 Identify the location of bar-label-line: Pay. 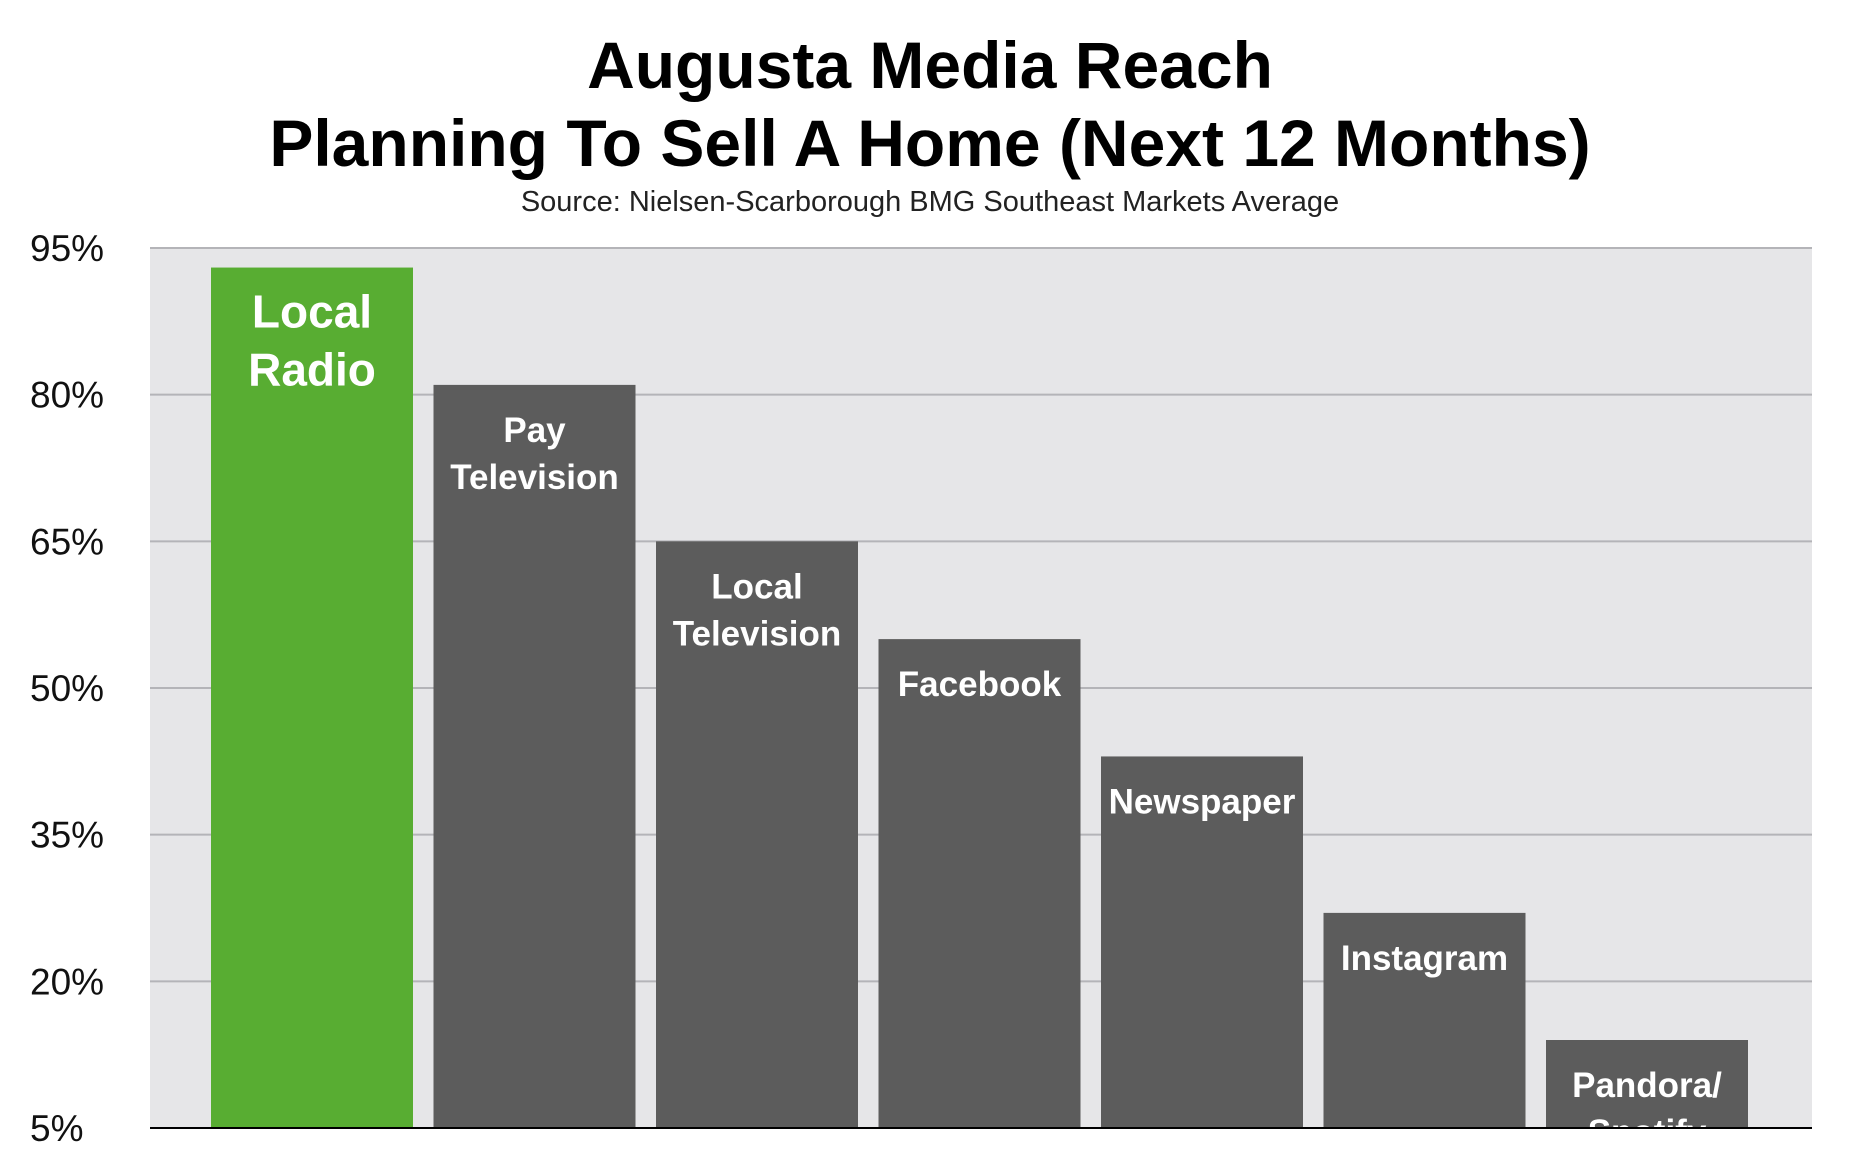
(534, 430).